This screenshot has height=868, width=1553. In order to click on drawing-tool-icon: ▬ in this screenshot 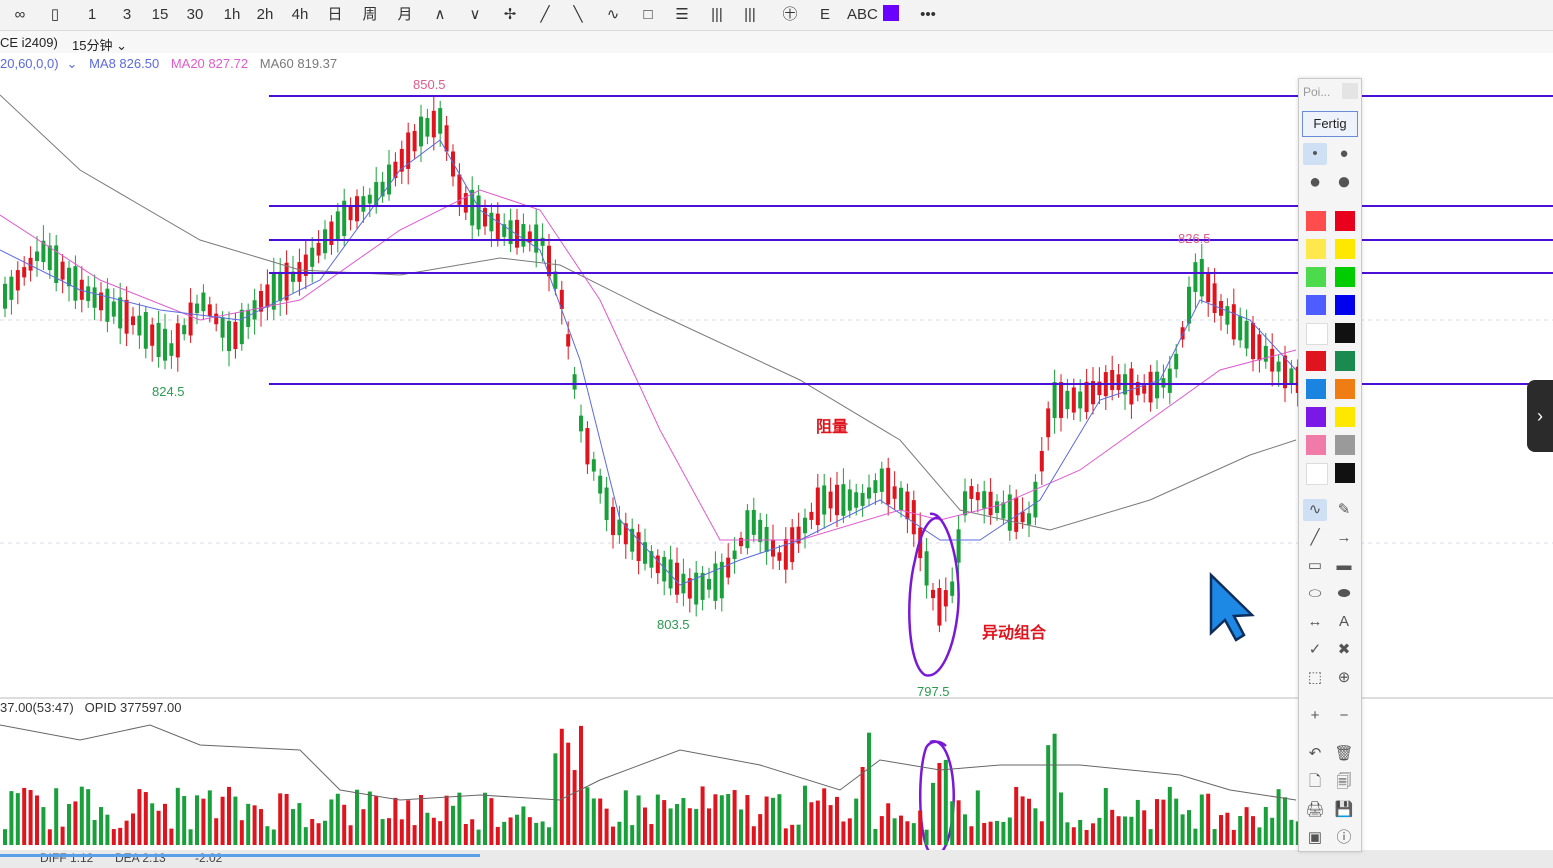, I will do `click(1344, 565)`.